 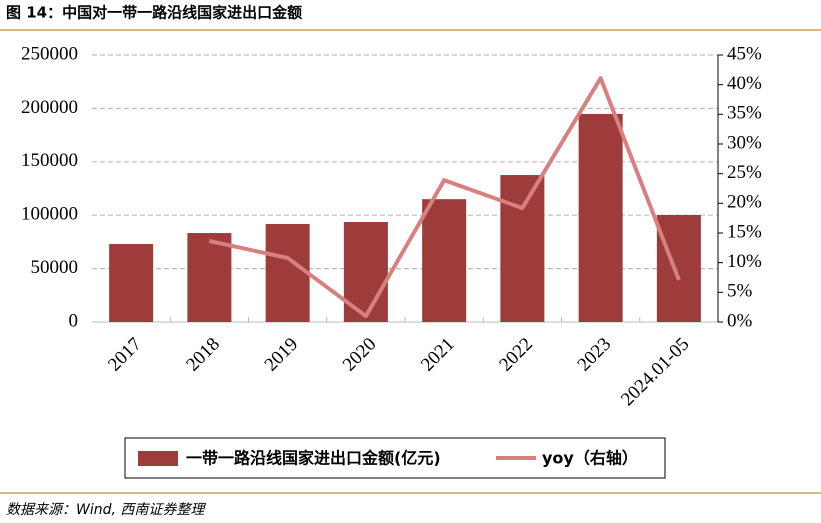 I want to click on y2-tick-label: 15%, so click(x=744, y=231).